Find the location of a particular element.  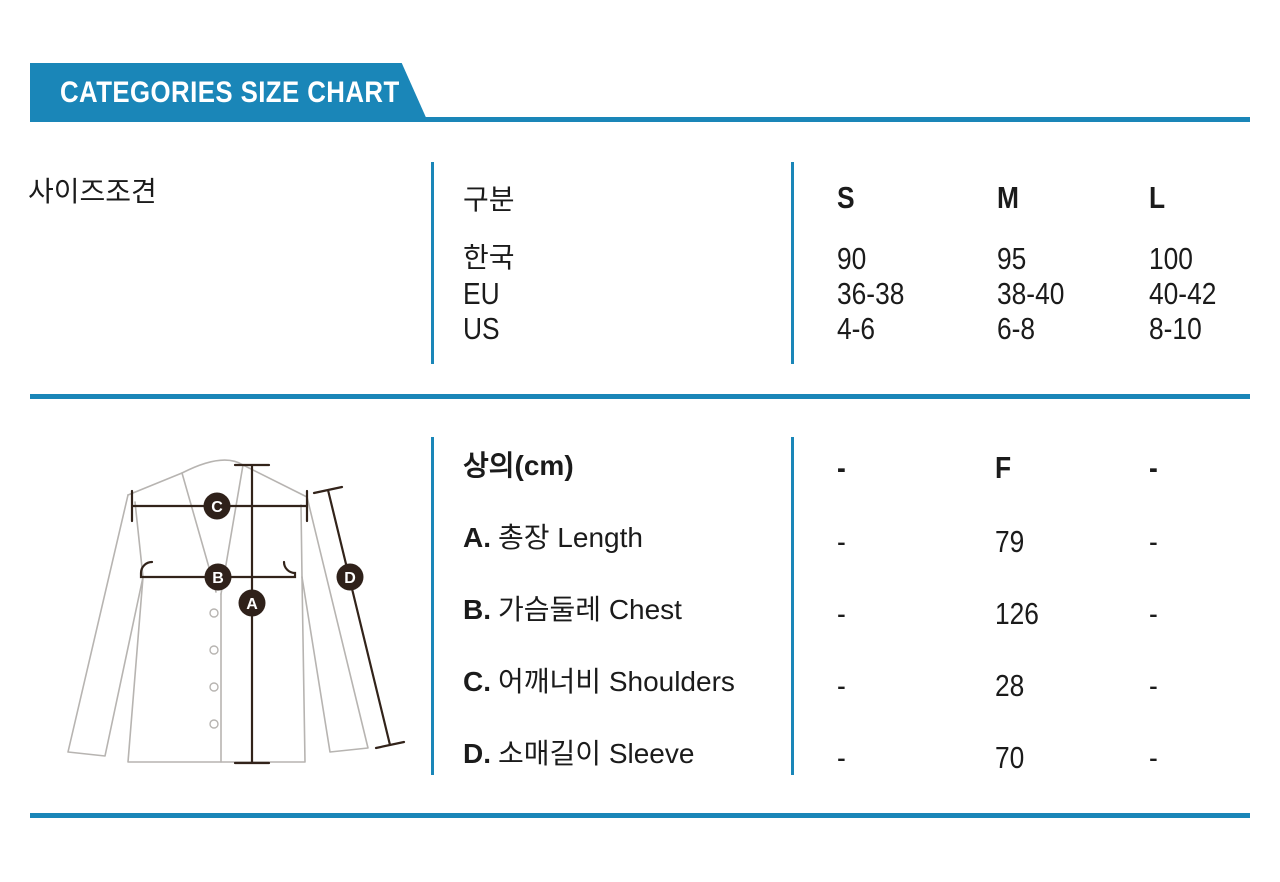

badge-a-letter: A is located at coordinates (252, 604).